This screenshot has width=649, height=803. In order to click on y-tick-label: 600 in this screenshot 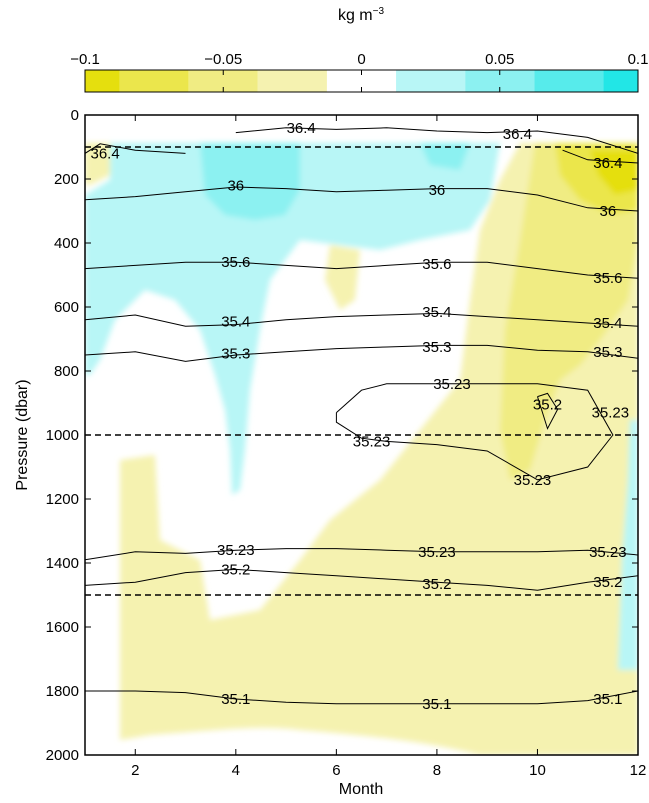, I will do `click(66, 307)`.